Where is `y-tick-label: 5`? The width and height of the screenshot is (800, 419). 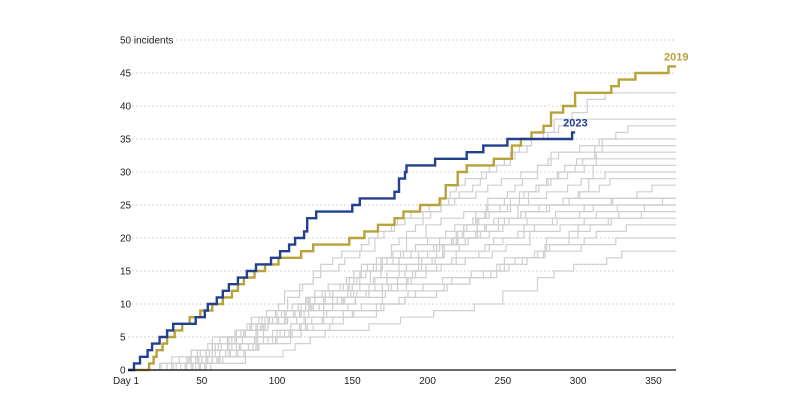
y-tick-label: 5 is located at coordinates (123, 338).